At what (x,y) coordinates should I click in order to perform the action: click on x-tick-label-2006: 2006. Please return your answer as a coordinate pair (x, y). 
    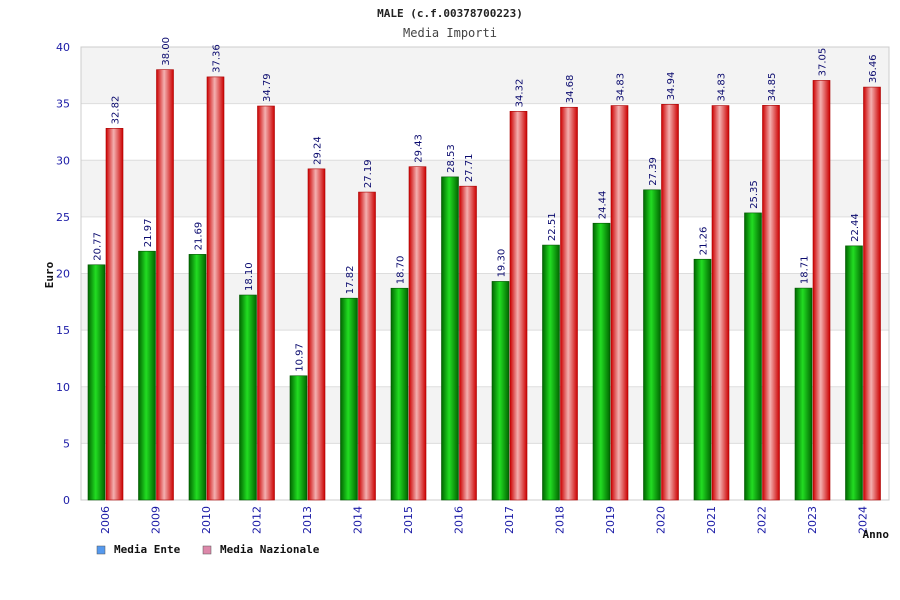
    Looking at the image, I should click on (105, 520).